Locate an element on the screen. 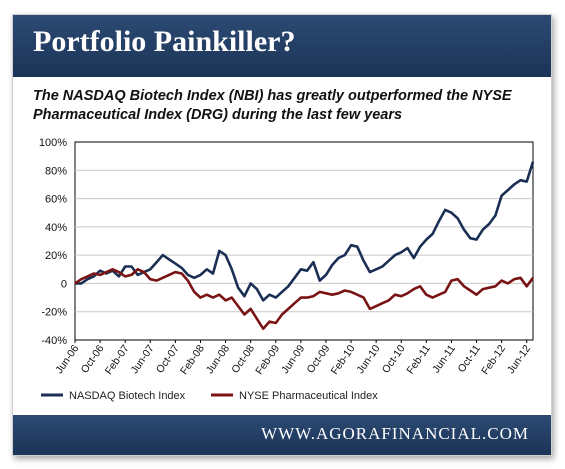 Image resolution: width=565 pixels, height=469 pixels. y-tick-label: 20% is located at coordinates (56, 256).